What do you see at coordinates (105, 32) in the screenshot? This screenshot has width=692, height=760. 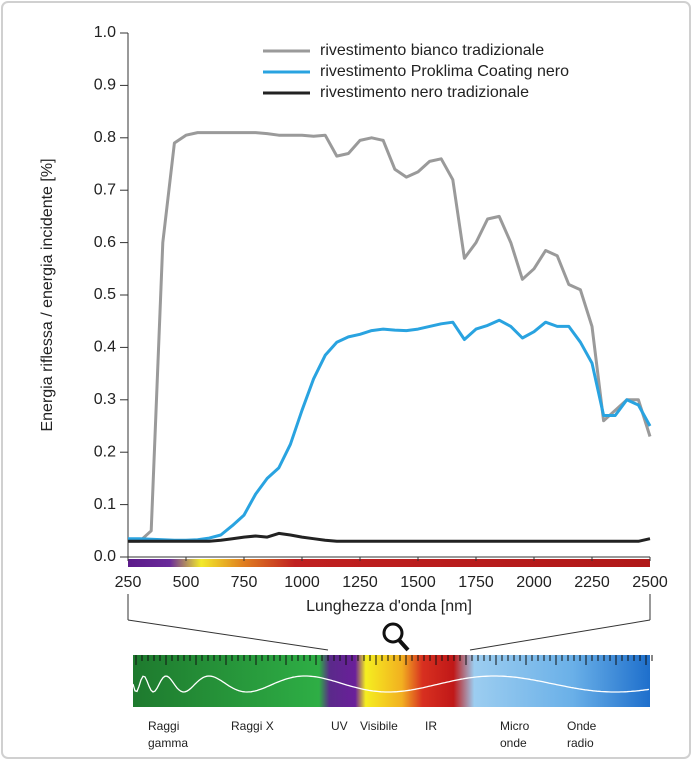 I see `y-tick-label: 1.0` at bounding box center [105, 32].